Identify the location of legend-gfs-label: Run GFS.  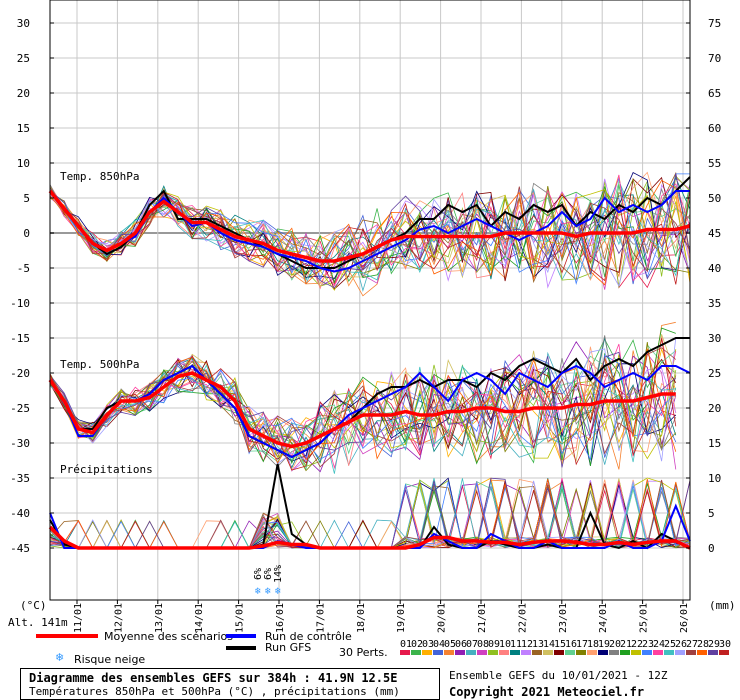
(288, 647).